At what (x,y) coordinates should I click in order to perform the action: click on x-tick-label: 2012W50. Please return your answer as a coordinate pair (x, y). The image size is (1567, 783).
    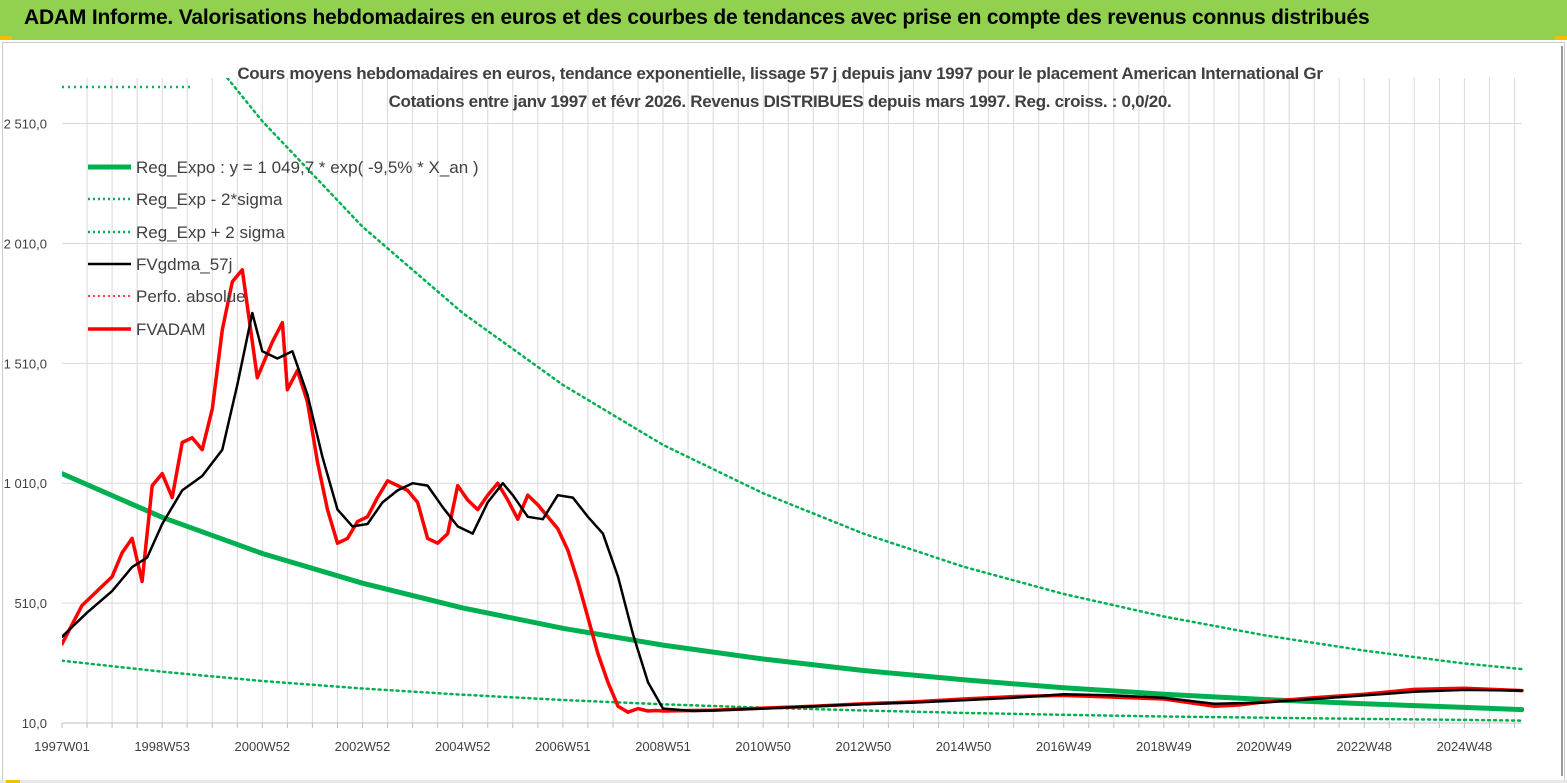
    Looking at the image, I should click on (864, 746).